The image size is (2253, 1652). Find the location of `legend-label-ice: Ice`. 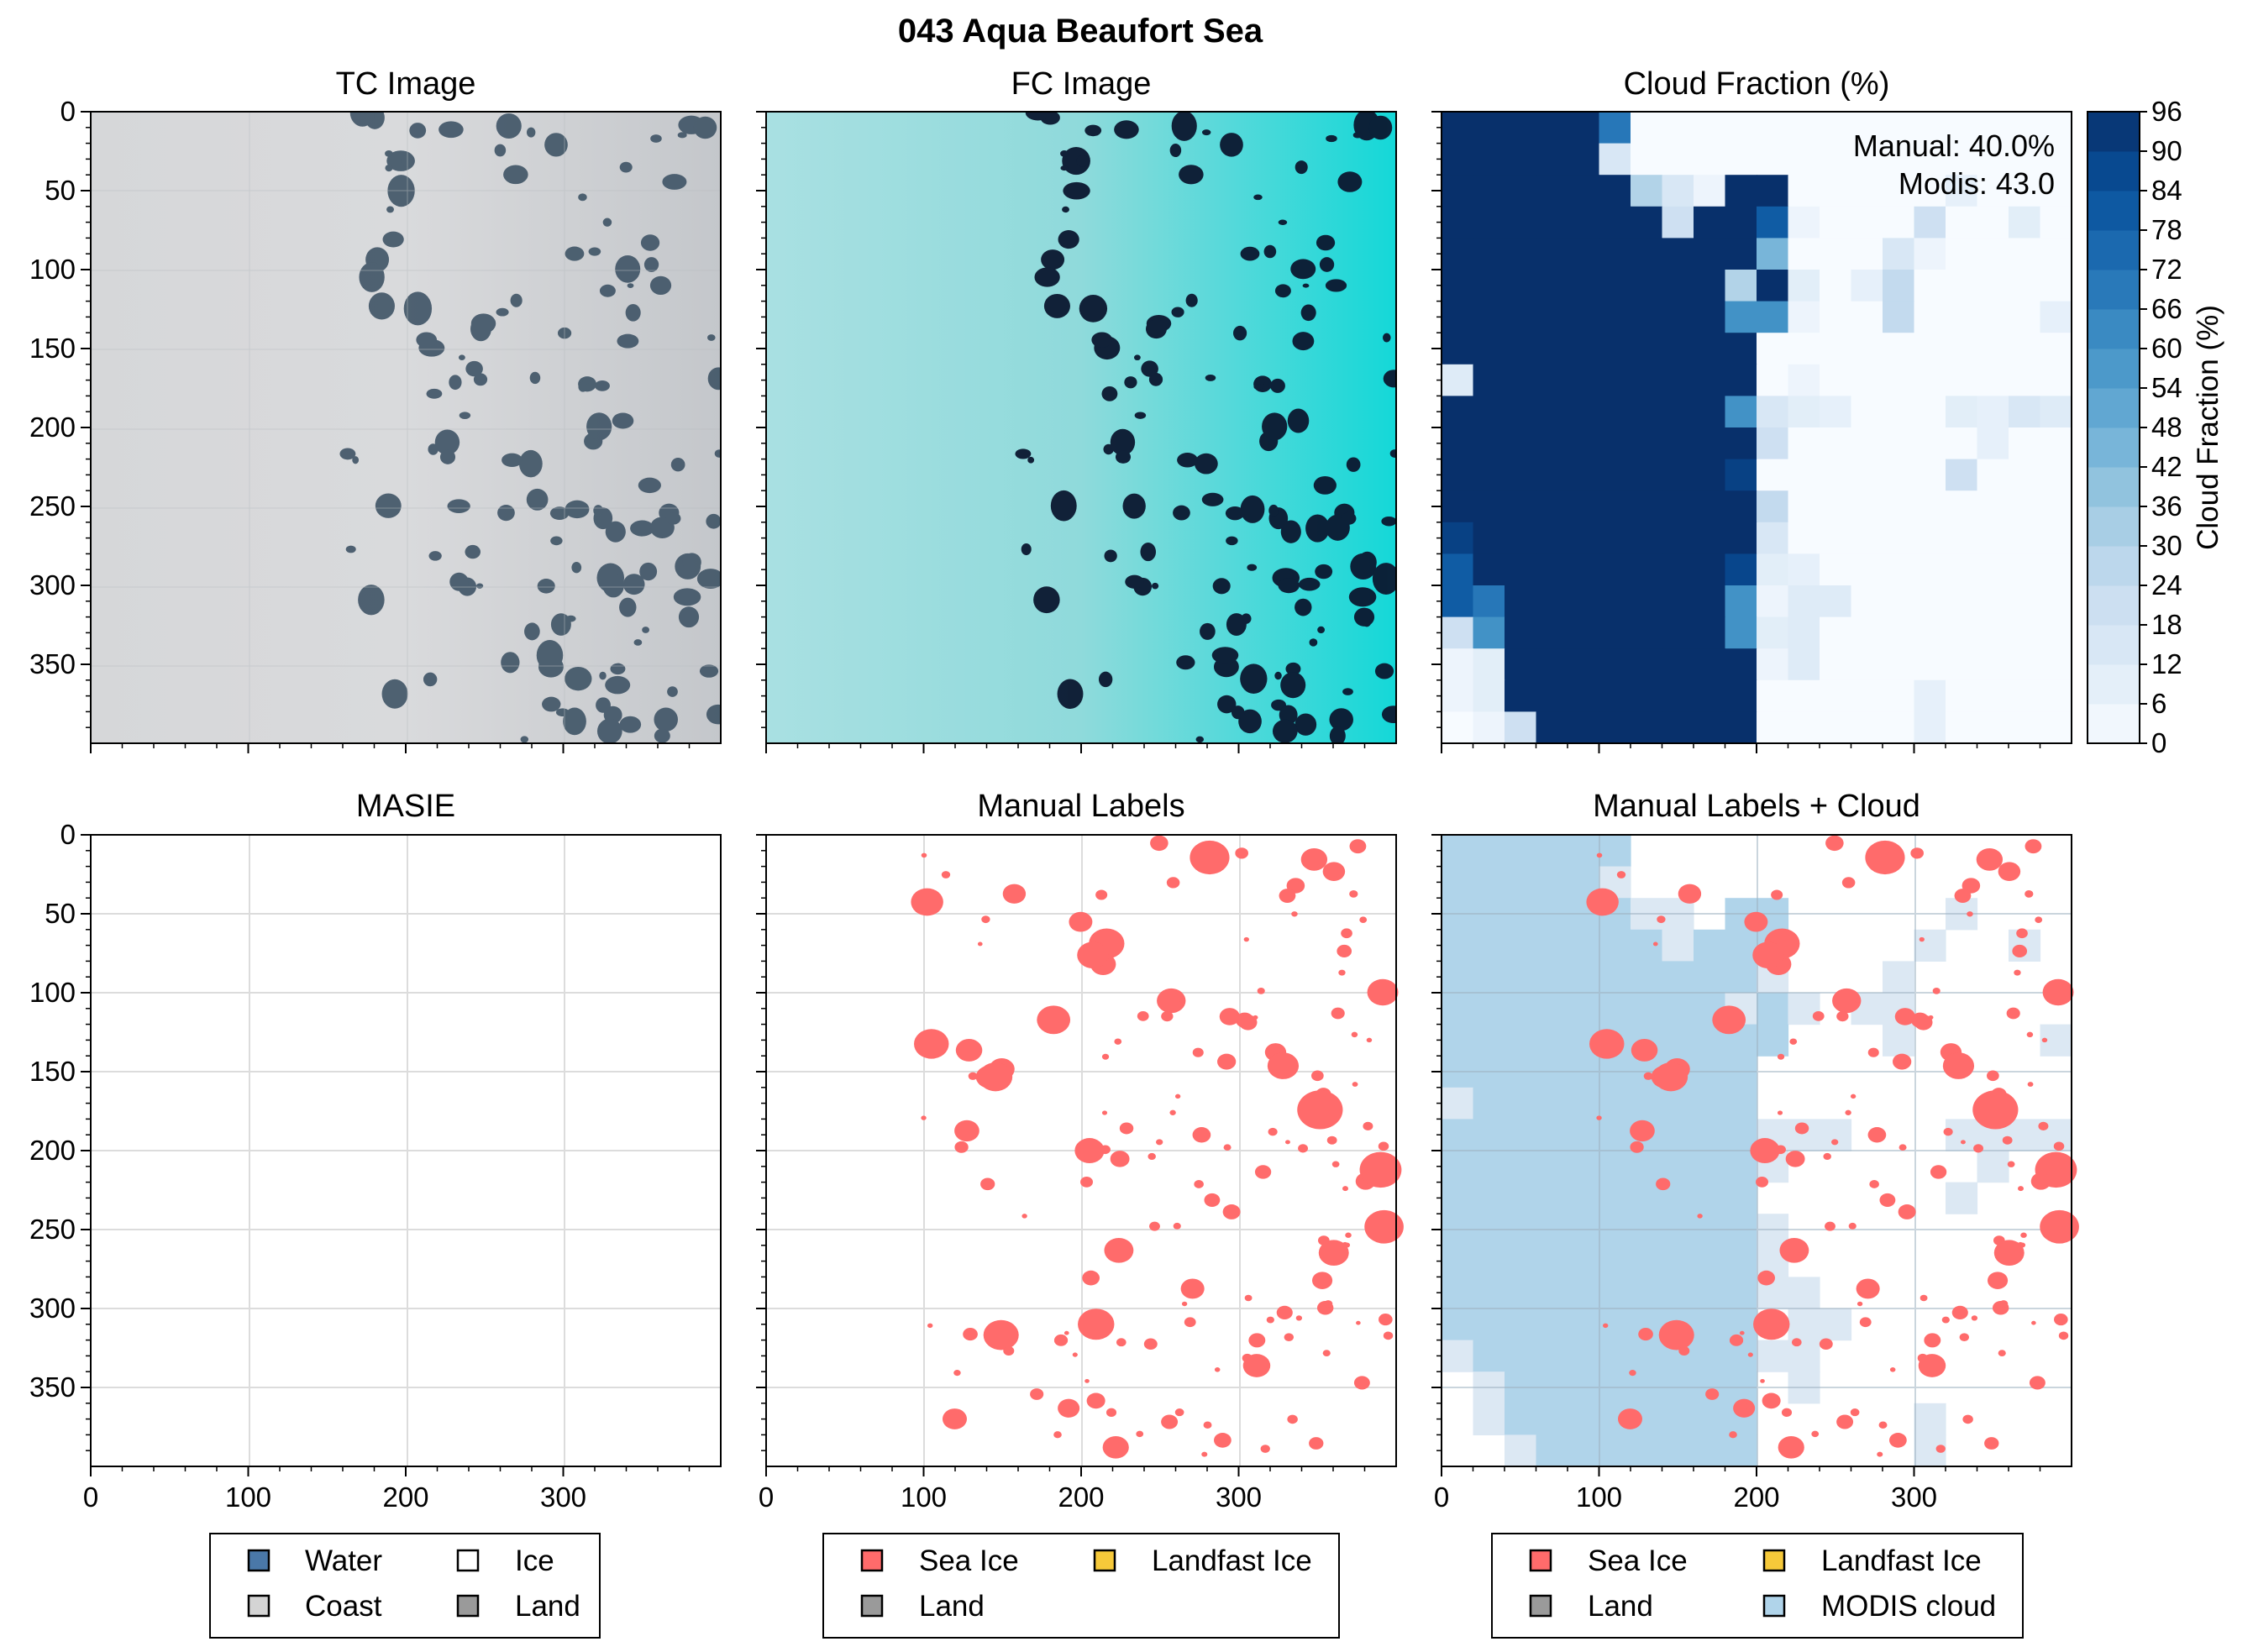

legend-label-ice: Ice is located at coordinates (534, 1560).